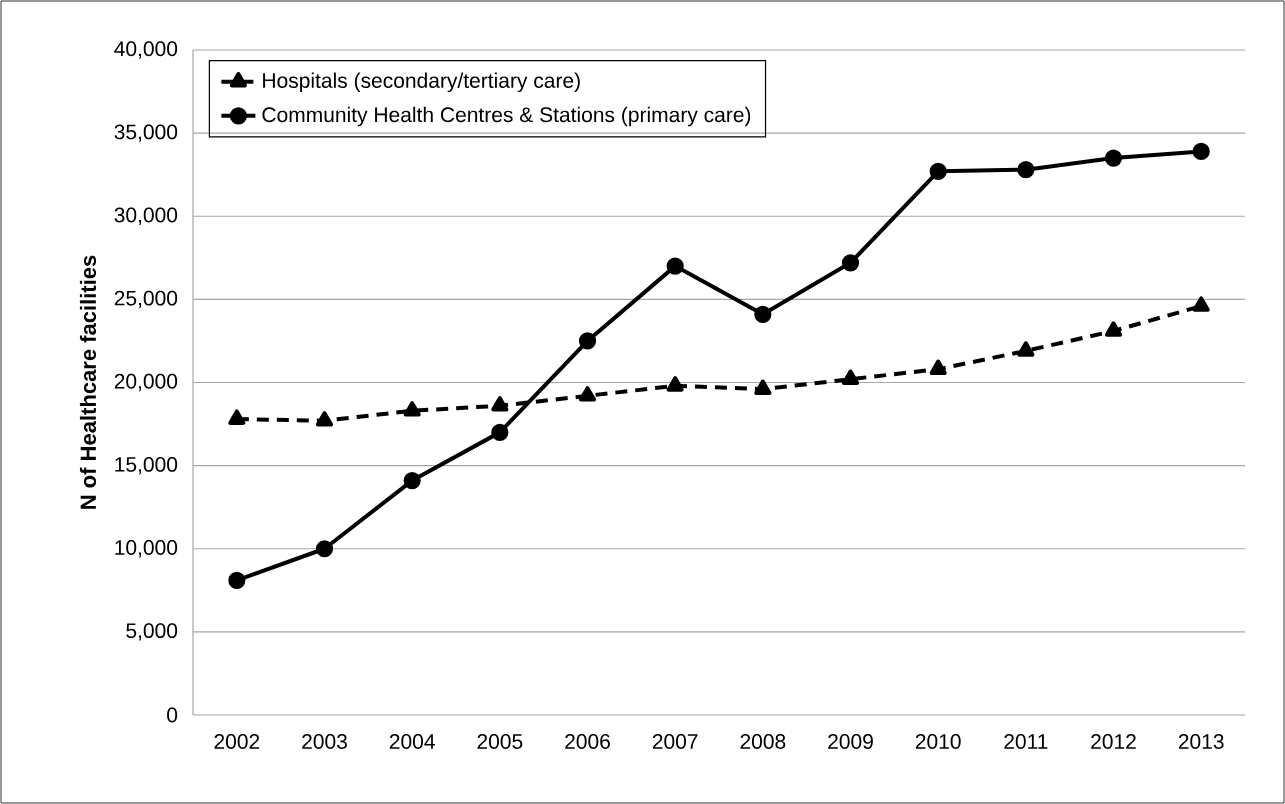 This screenshot has height=804, width=1285. What do you see at coordinates (938, 741) in the screenshot?
I see `x-tick-label: 2010` at bounding box center [938, 741].